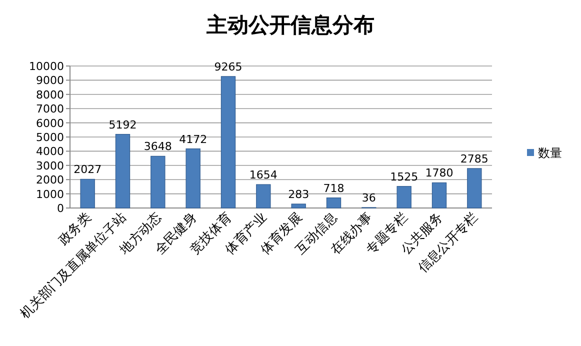 This screenshot has height=346, width=581. Describe the element at coordinates (50, 194) in the screenshot. I see `y-tick-label: 1000` at that location.